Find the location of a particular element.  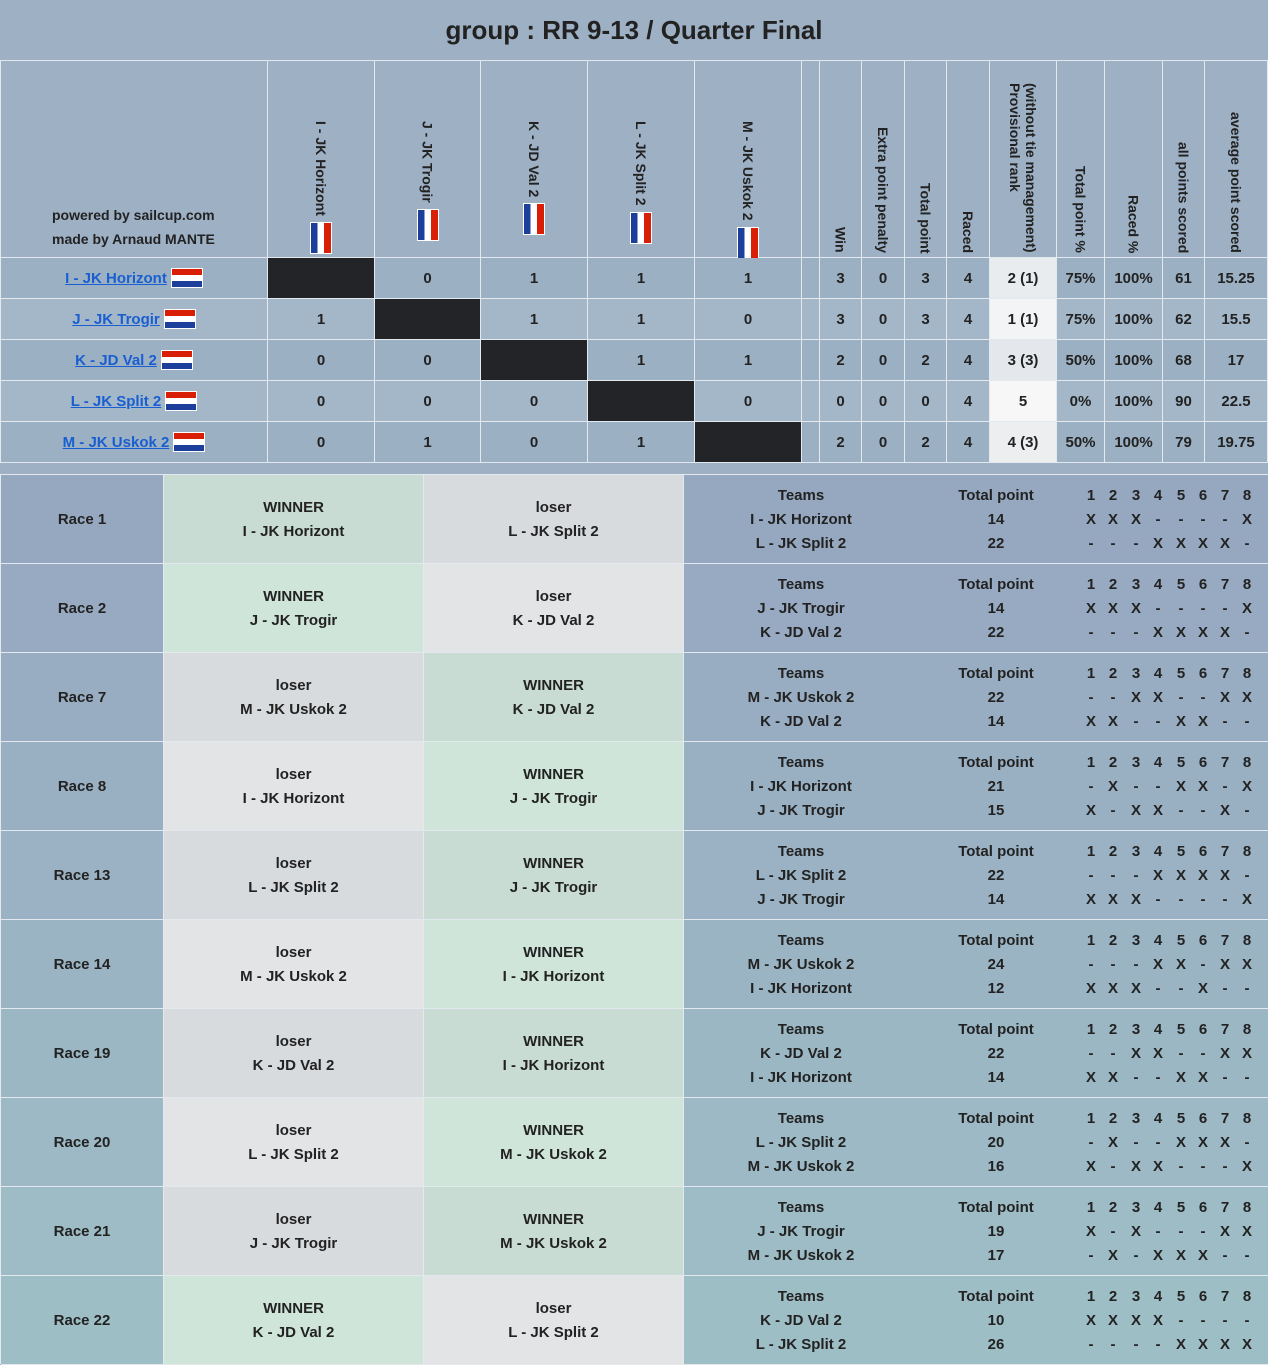

race-team: K - JD Val 2 is located at coordinates (801, 632).